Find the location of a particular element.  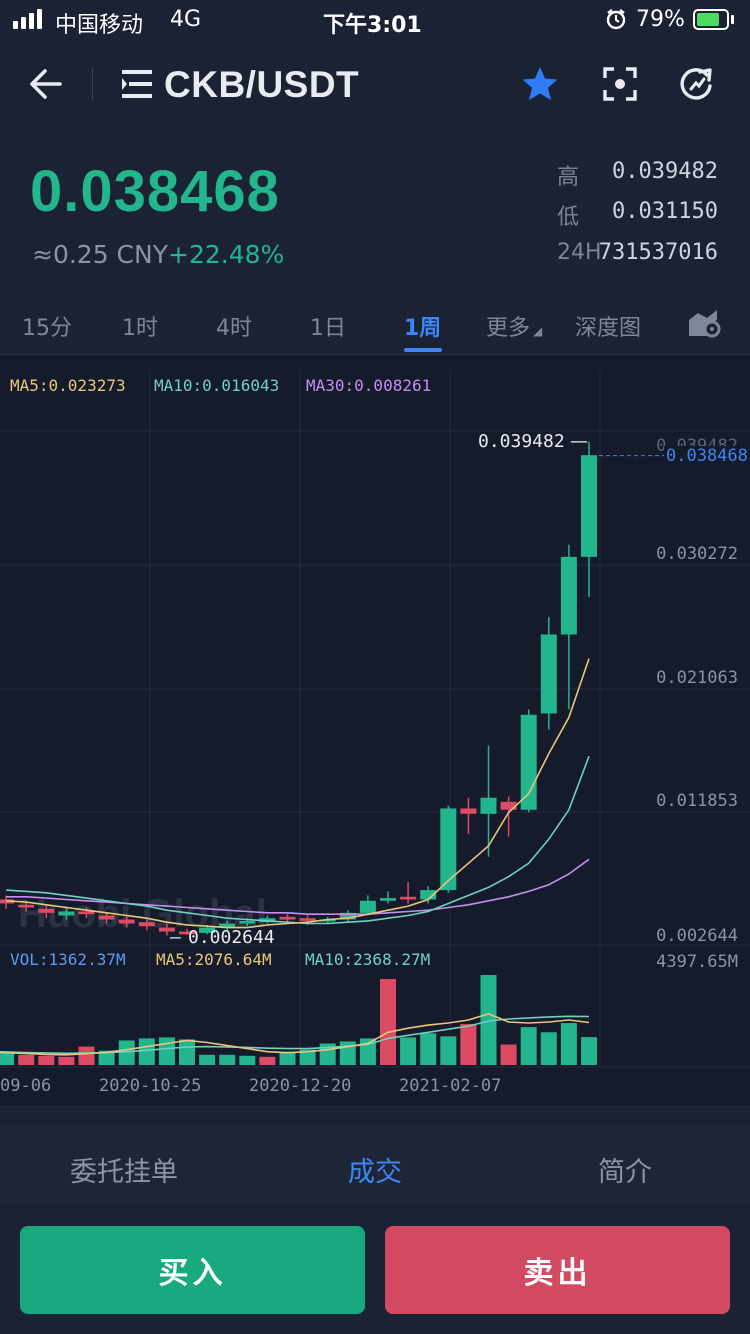

refresh-icon is located at coordinates (696, 85).